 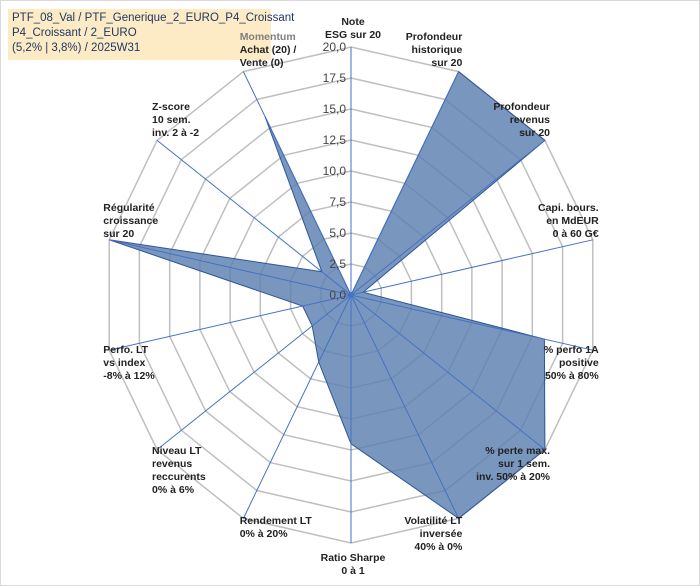 I want to click on axis-label-8: Rendement LT0% à 20%, so click(x=276, y=527).